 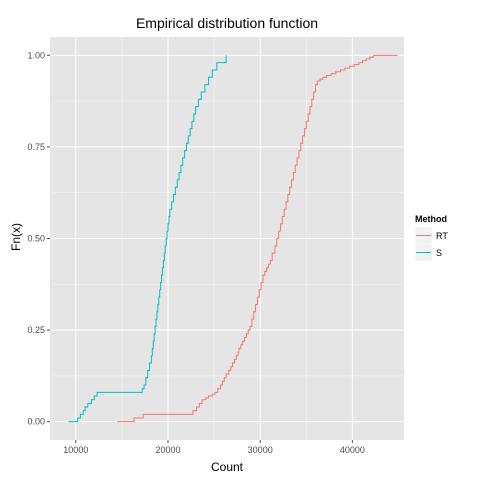 I want to click on y-tick-label: 0.00, so click(x=36, y=422).